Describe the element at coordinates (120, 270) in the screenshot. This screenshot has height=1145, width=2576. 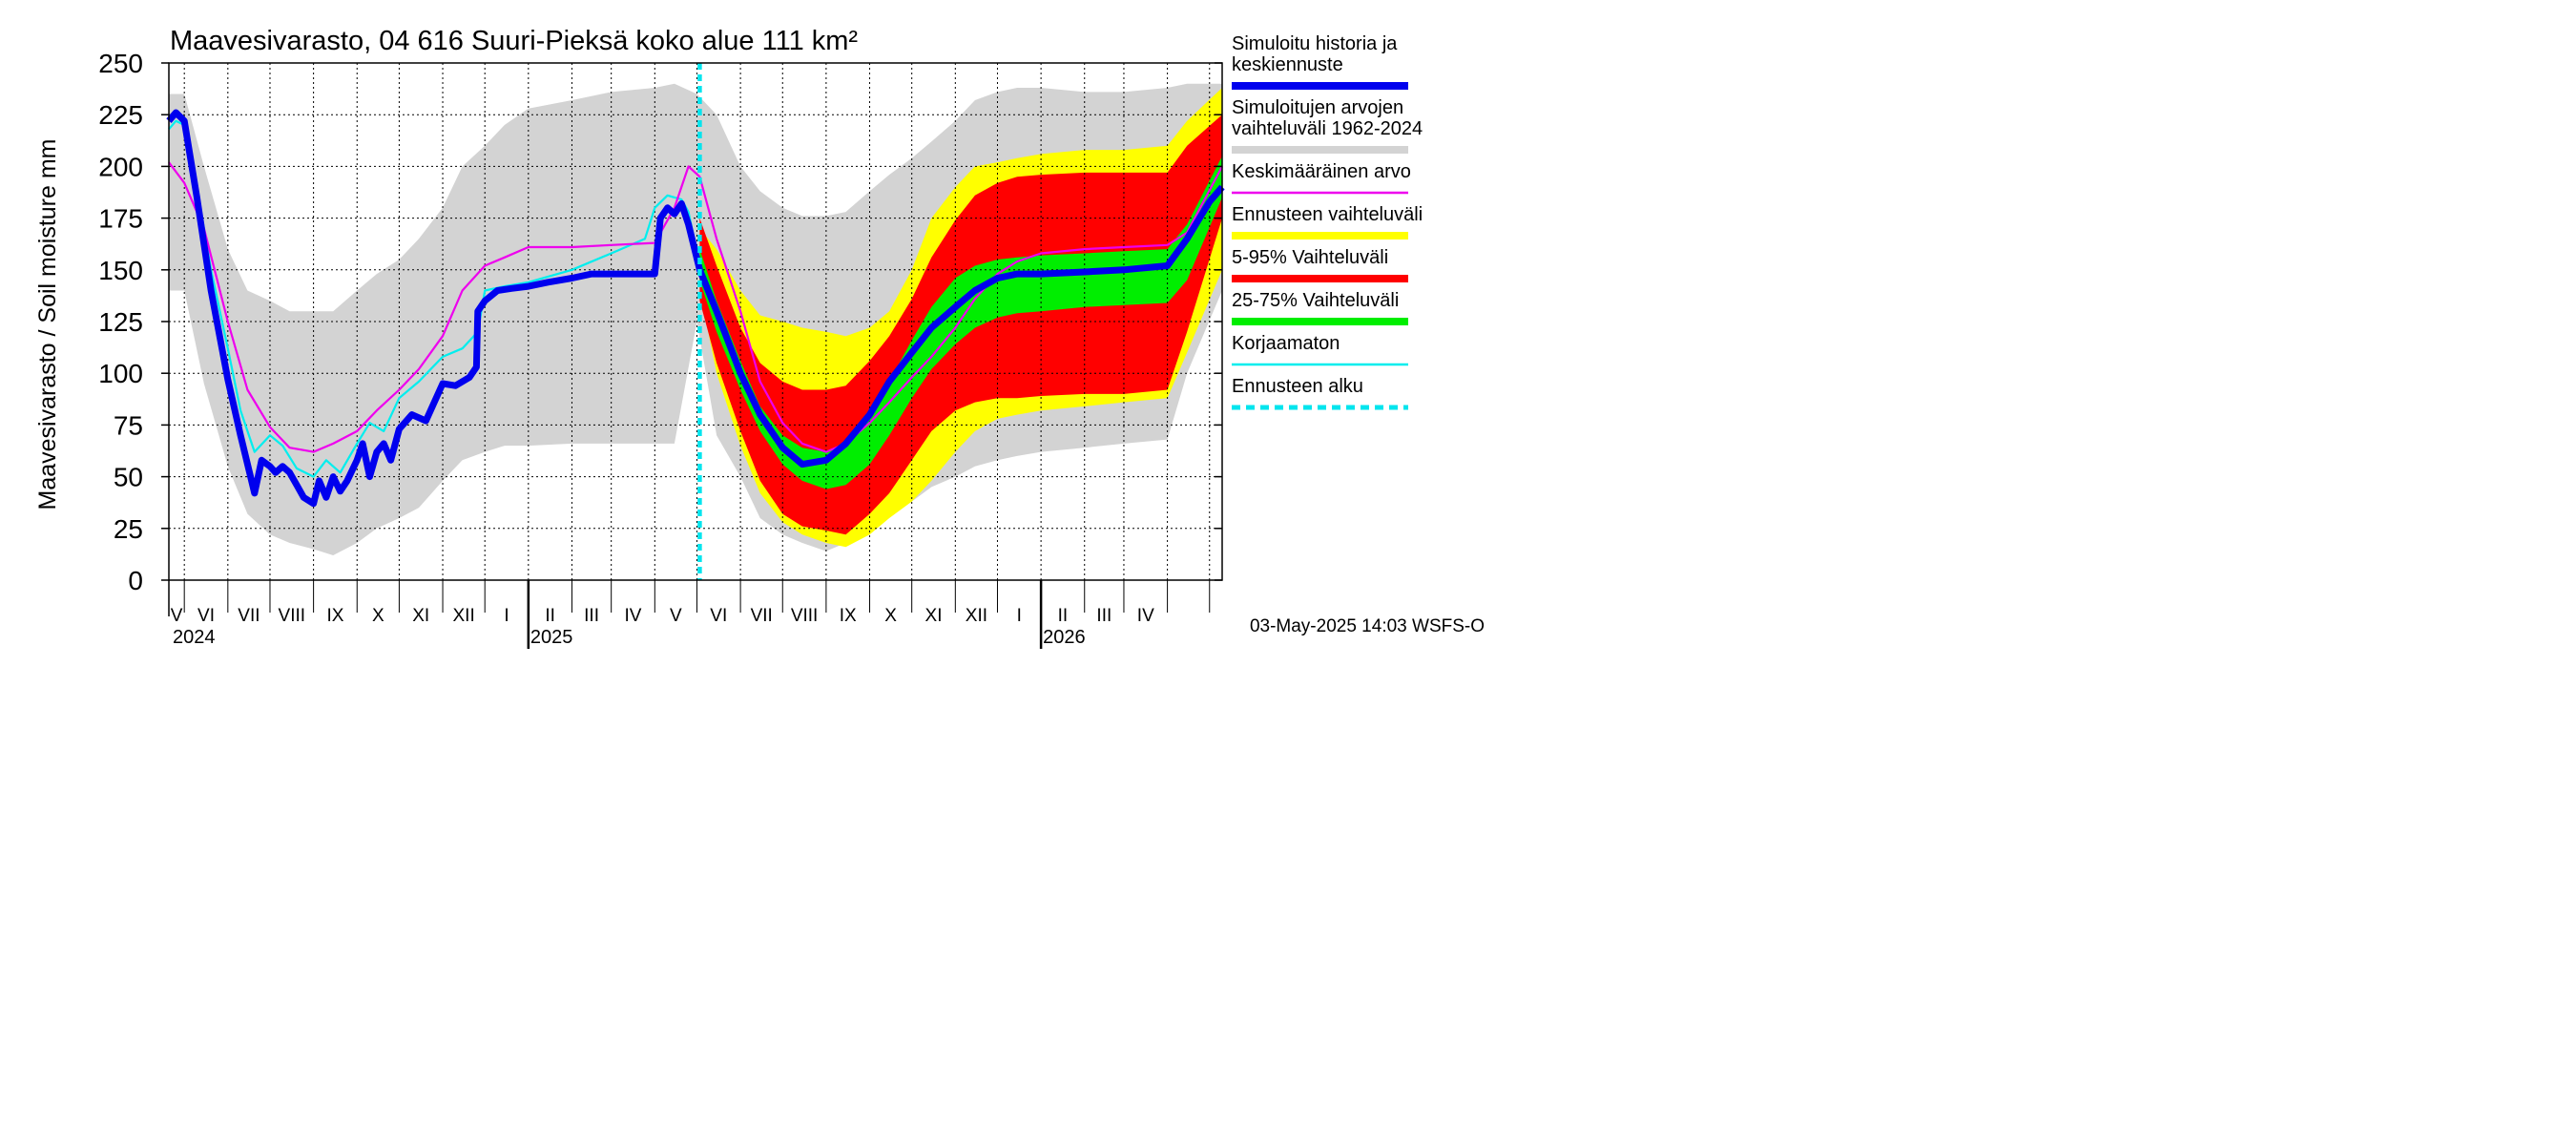
I see `y-tick-label: 150` at that location.